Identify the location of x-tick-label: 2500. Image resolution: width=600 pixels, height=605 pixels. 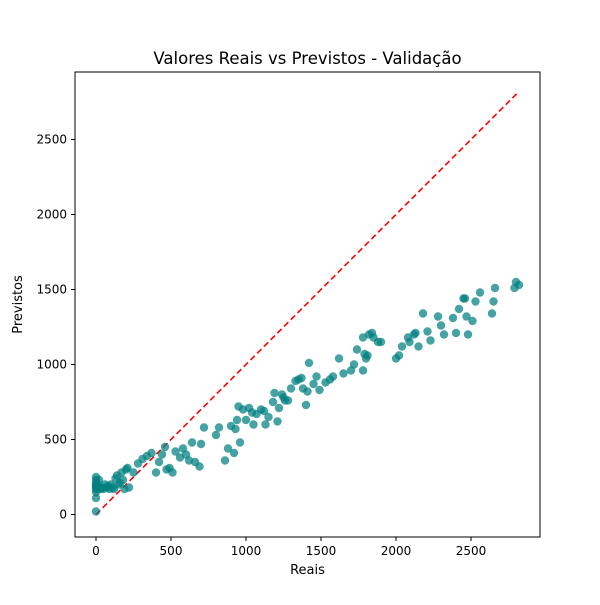
(471, 551).